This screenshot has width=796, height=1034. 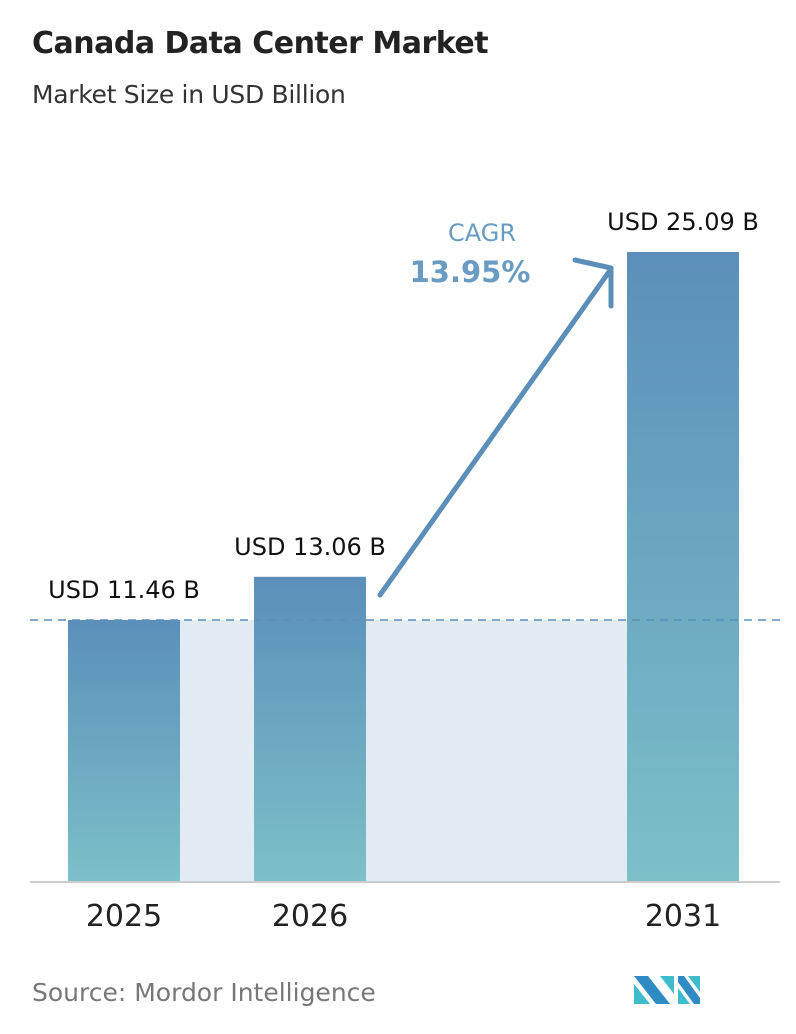 What do you see at coordinates (495, 427) in the screenshot?
I see `cagr-arrow` at bounding box center [495, 427].